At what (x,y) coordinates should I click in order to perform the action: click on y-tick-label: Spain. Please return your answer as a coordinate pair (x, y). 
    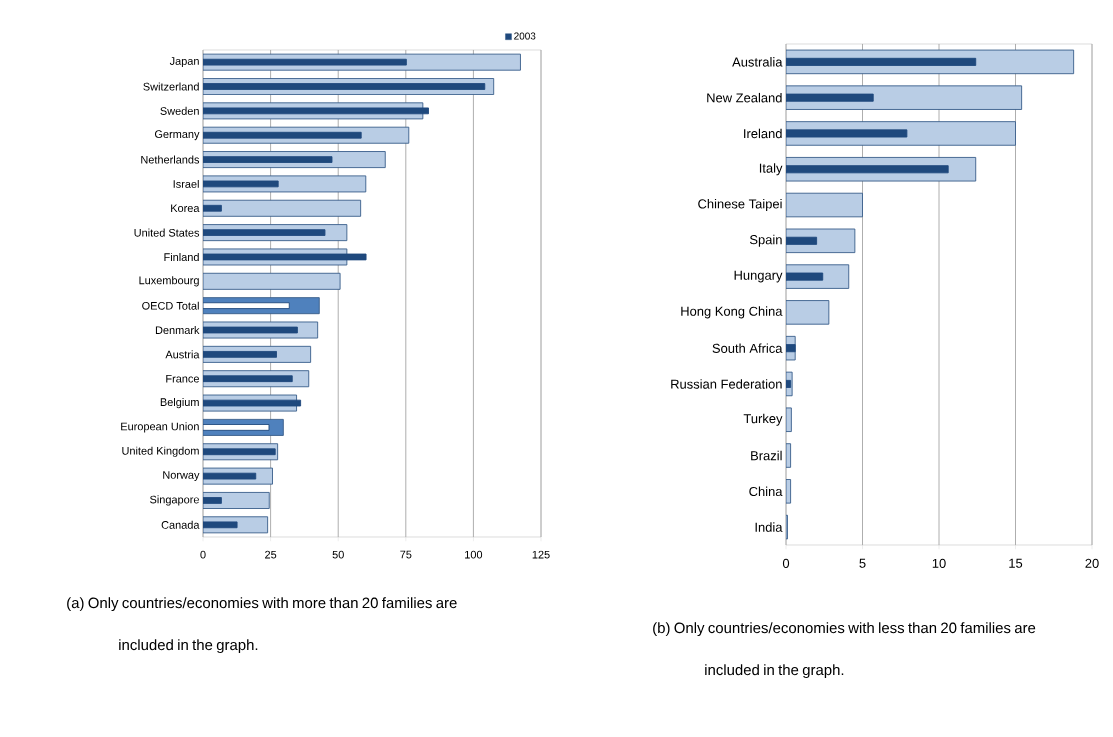
    Looking at the image, I should click on (765, 240).